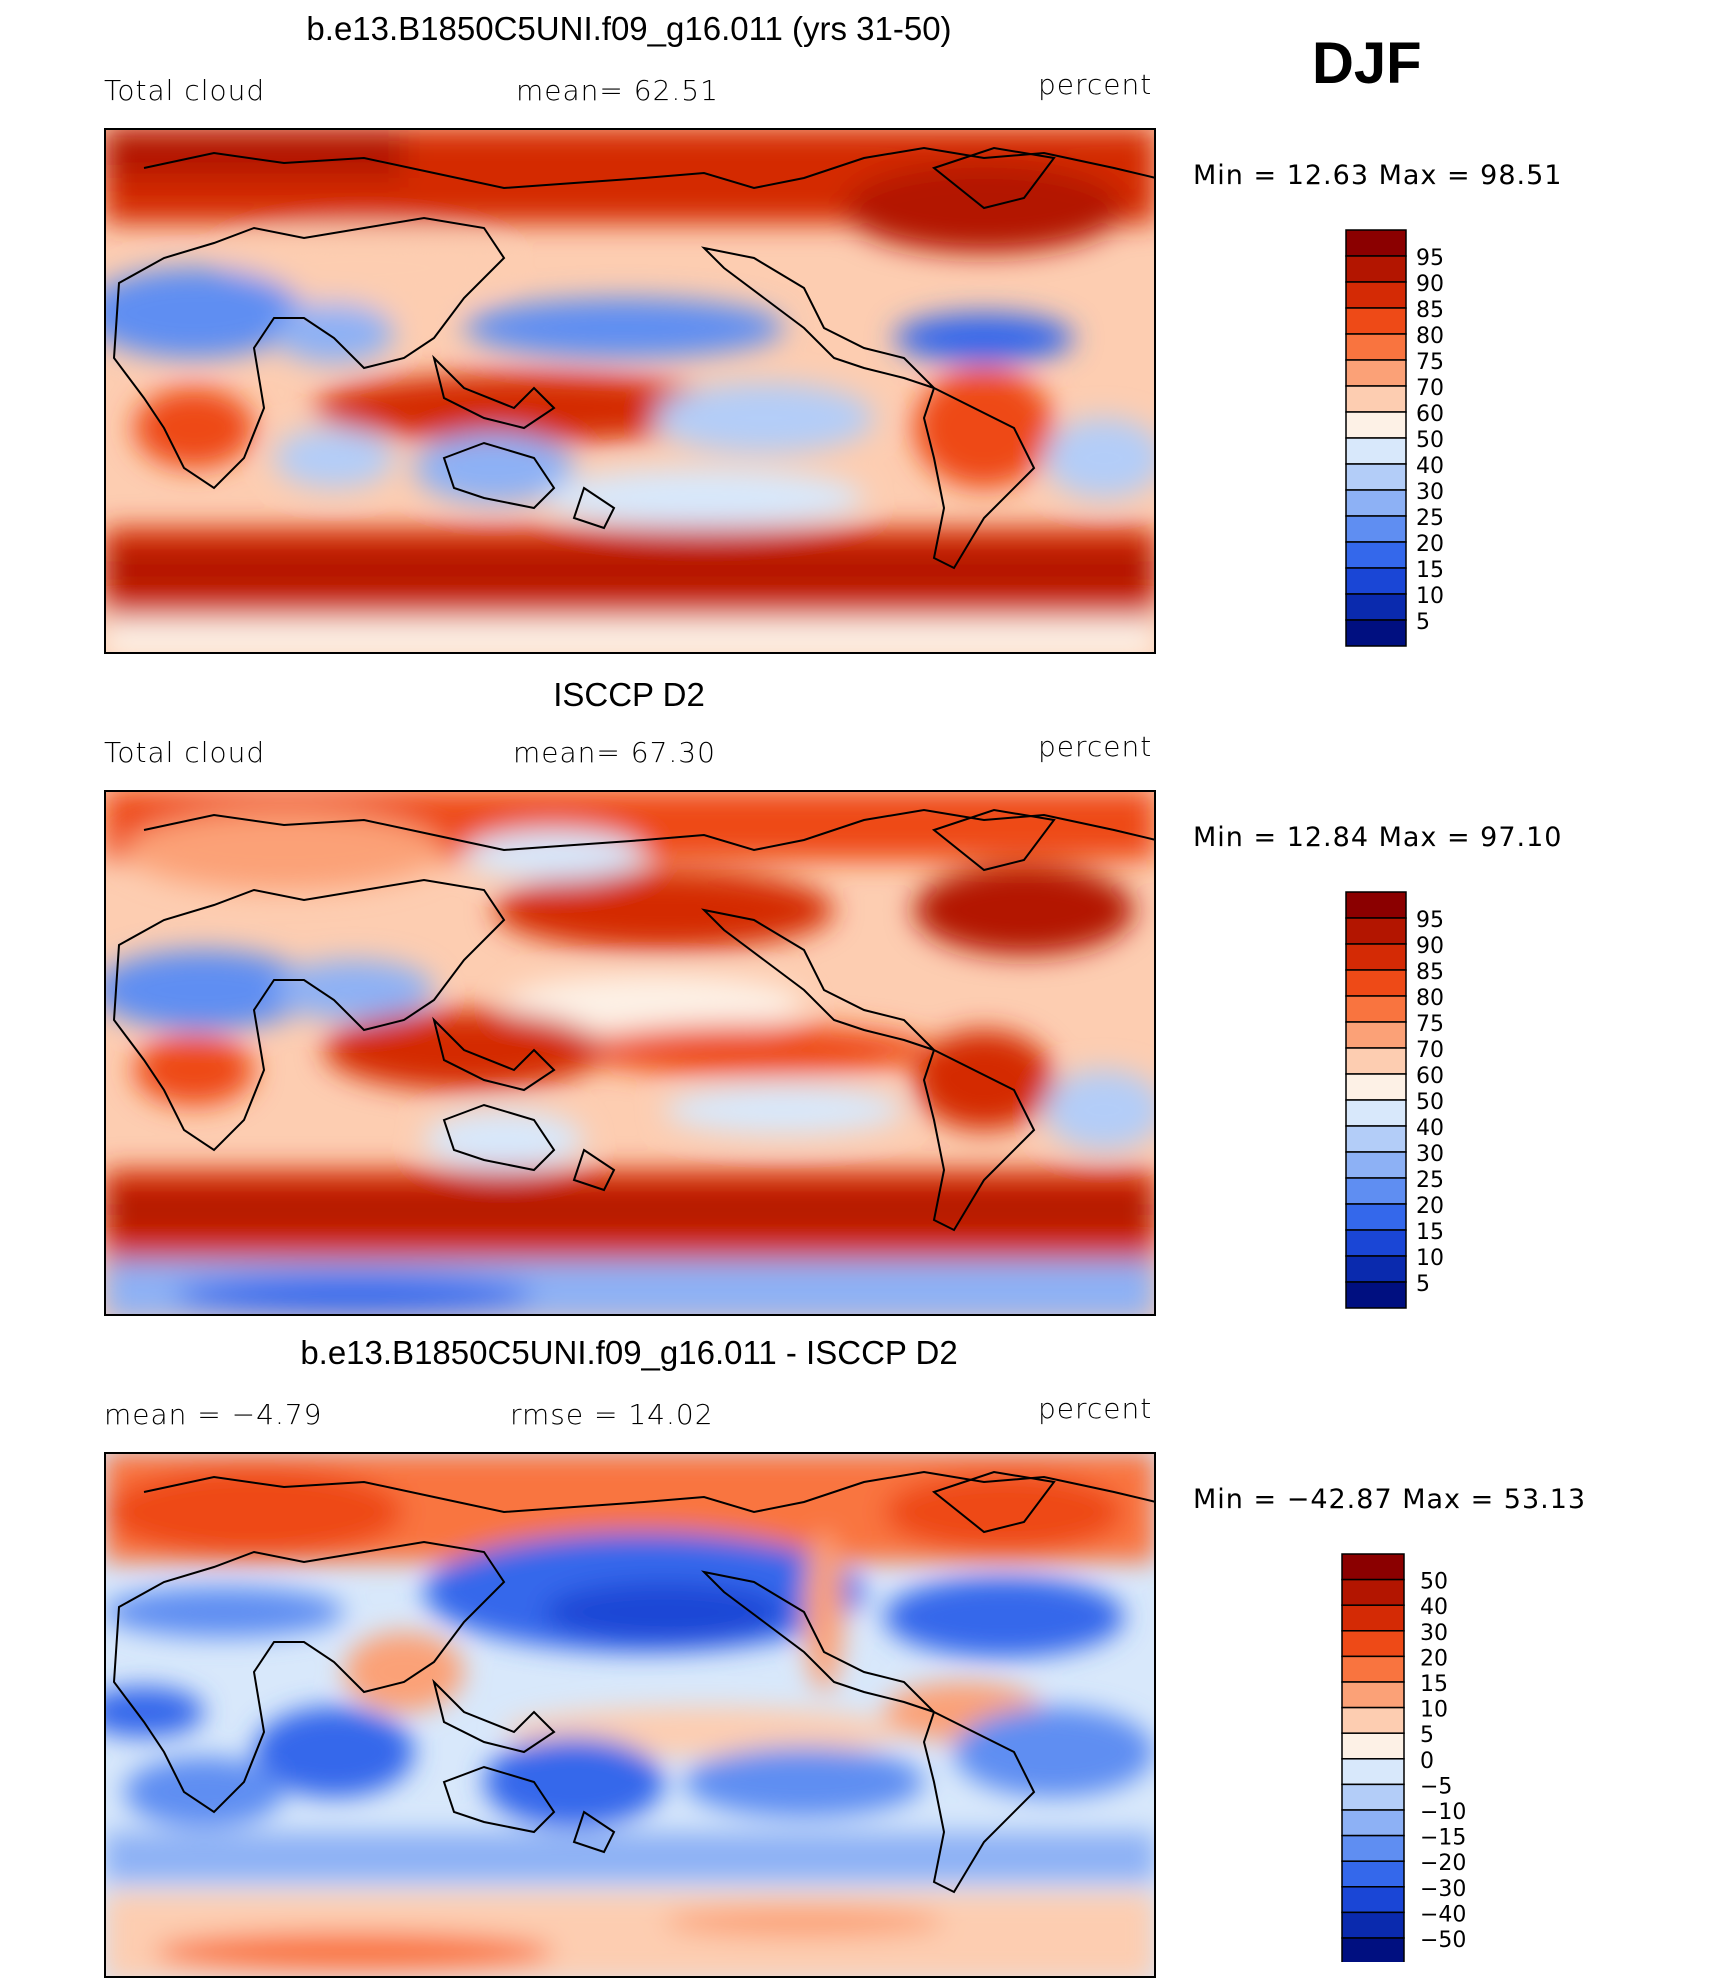  What do you see at coordinates (185, 752) in the screenshot?
I see `panel2-left-label: Total cloud` at bounding box center [185, 752].